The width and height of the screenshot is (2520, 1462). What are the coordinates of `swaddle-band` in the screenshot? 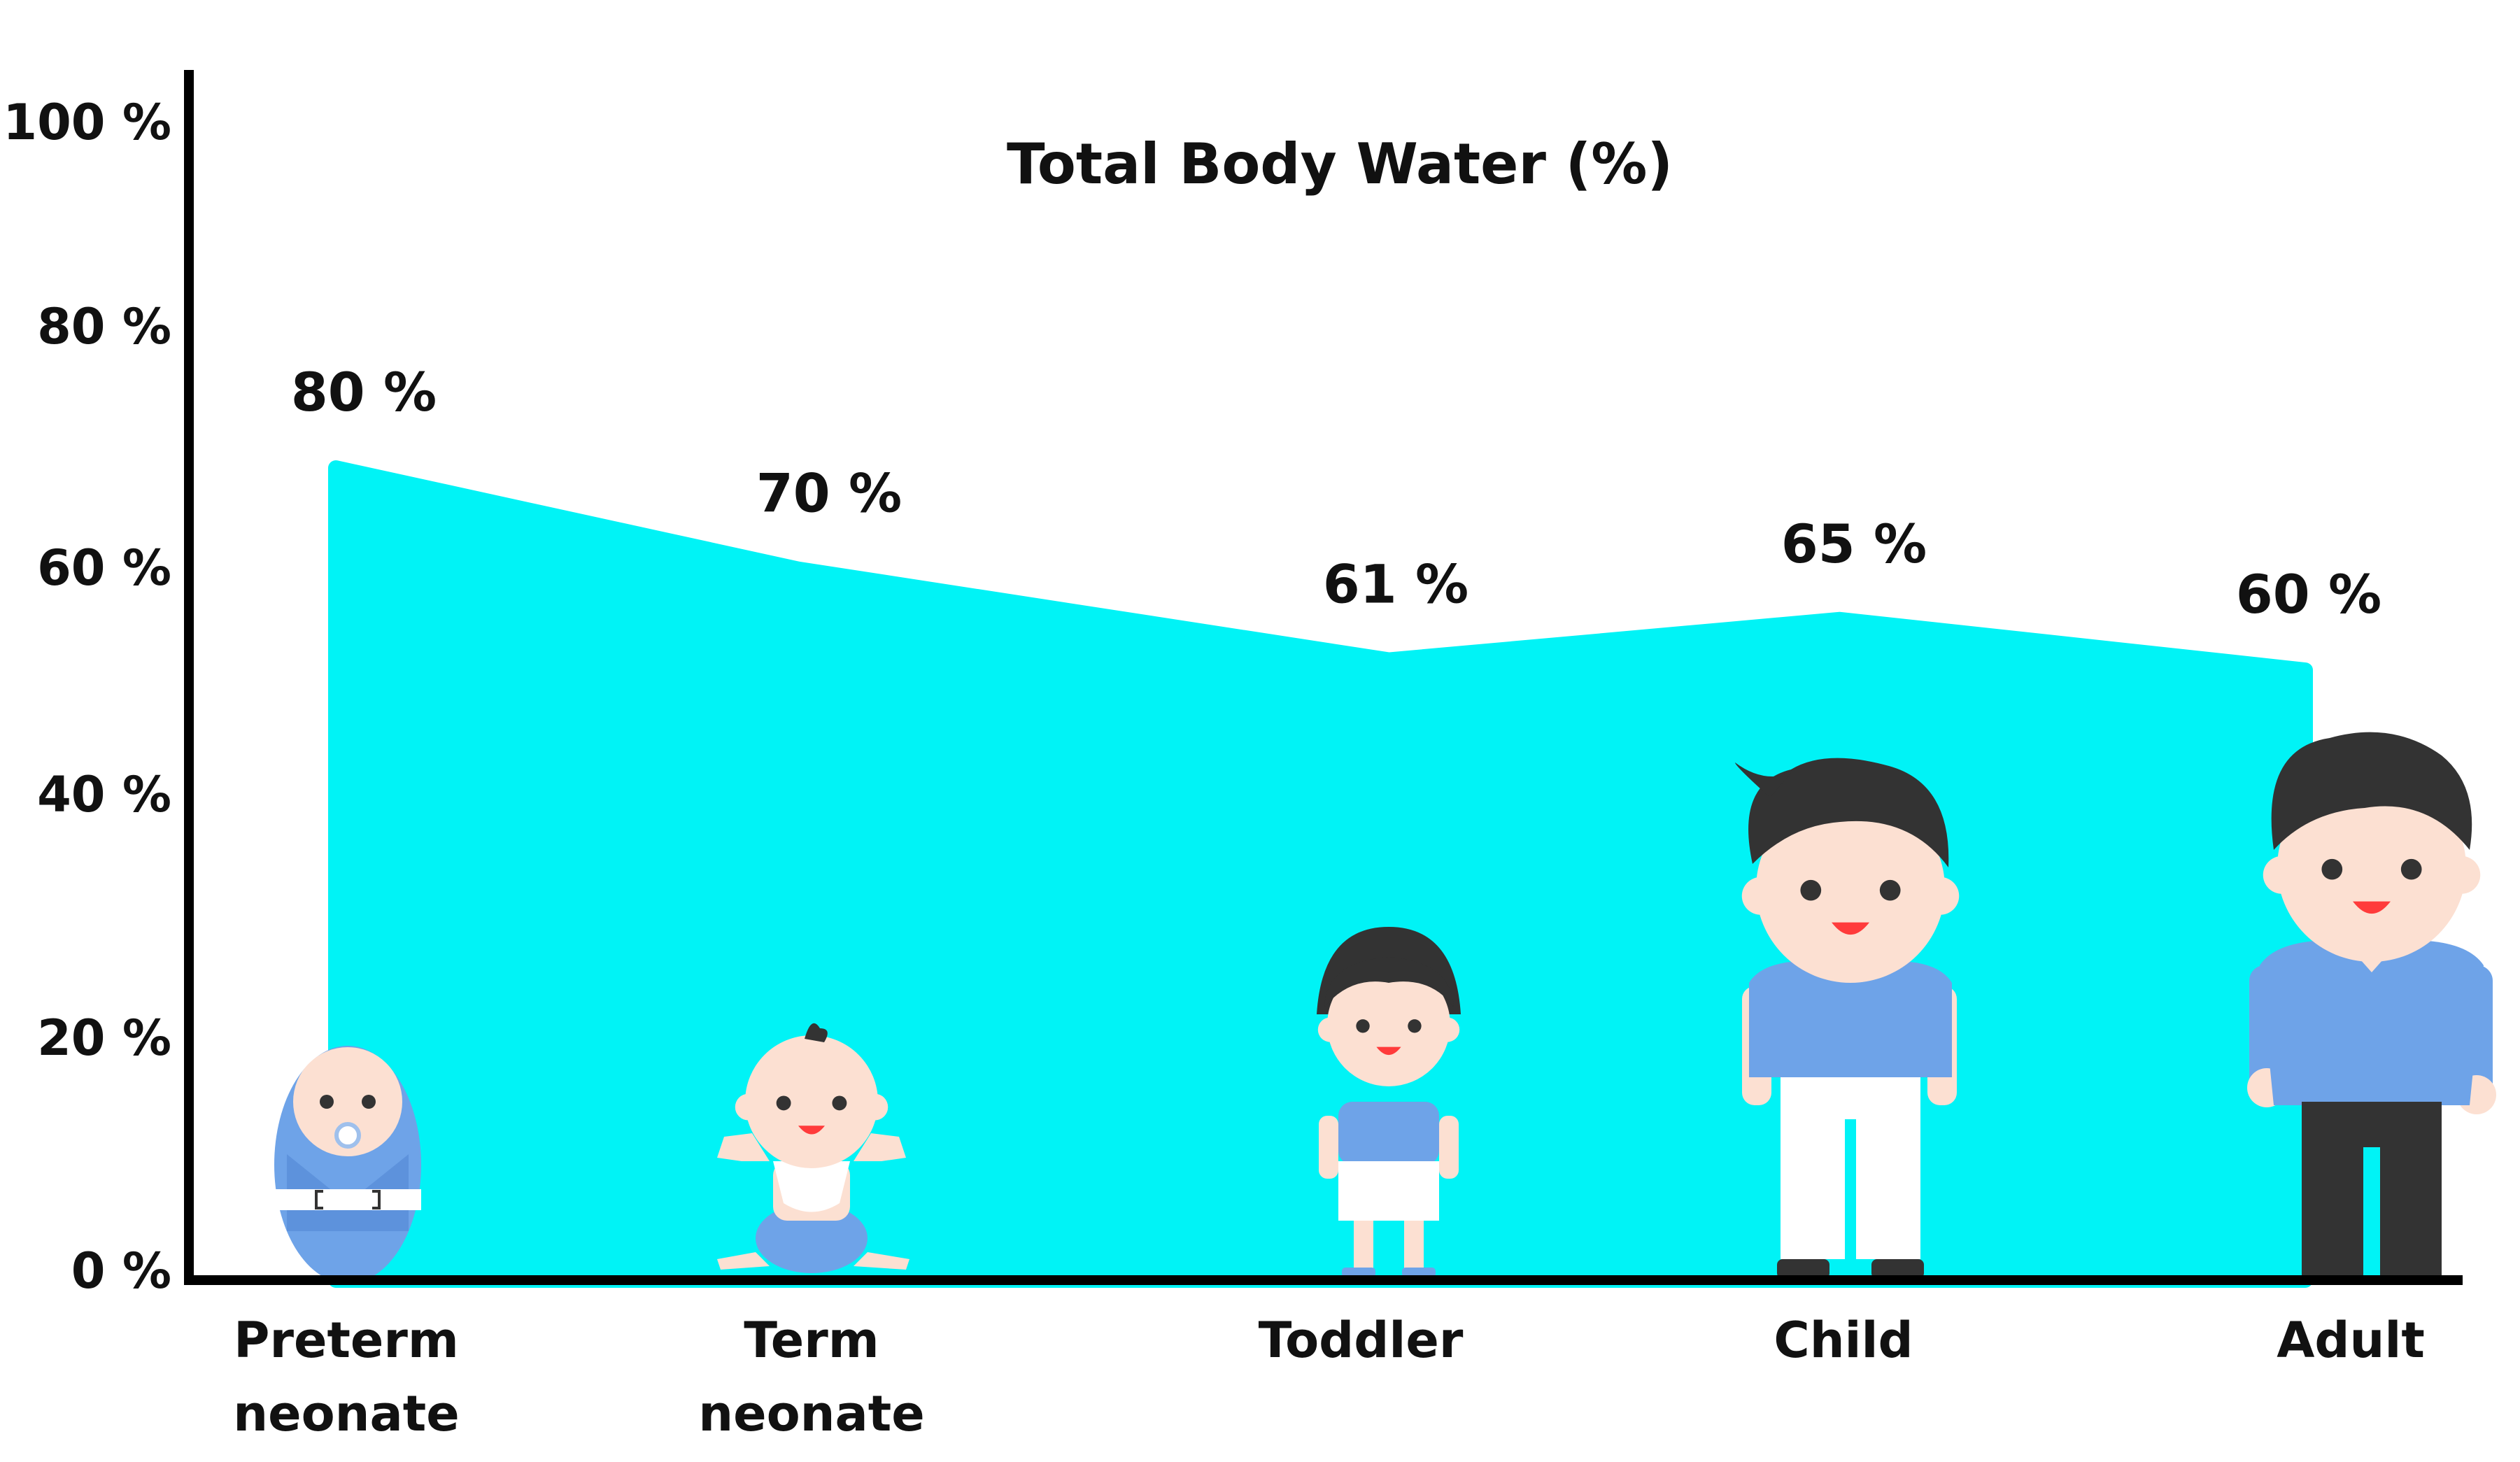 It's located at (347, 1199).